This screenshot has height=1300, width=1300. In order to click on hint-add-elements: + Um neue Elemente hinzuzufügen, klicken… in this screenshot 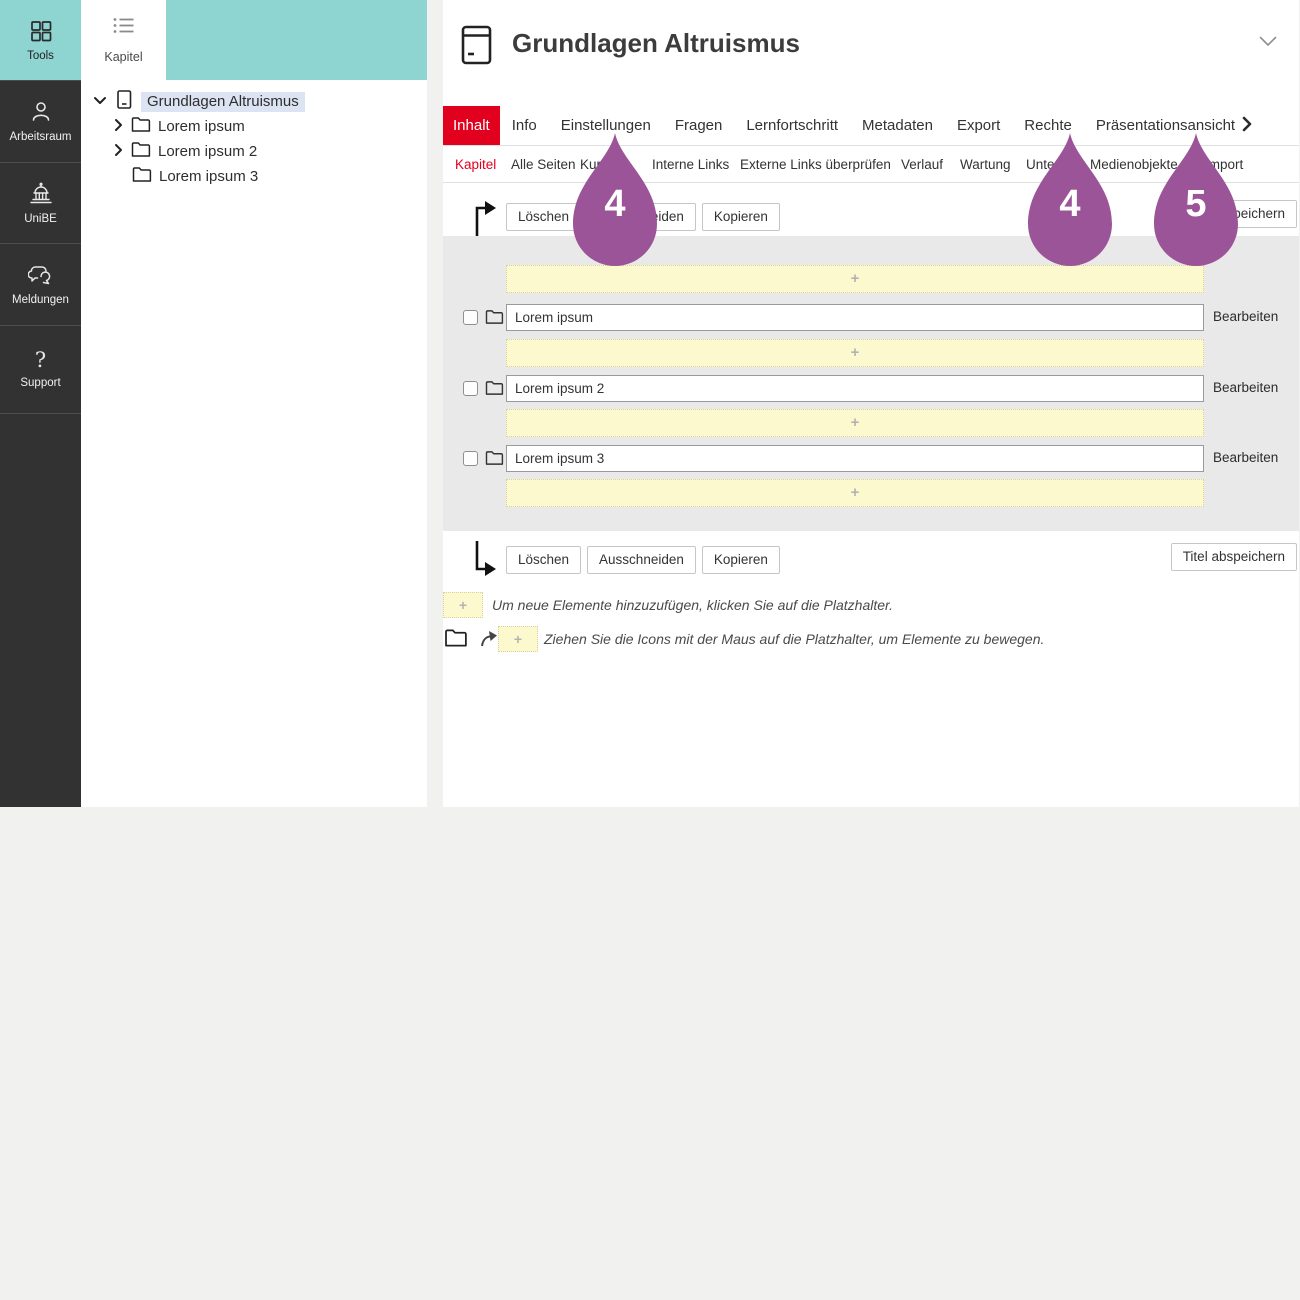, I will do `click(871, 606)`.